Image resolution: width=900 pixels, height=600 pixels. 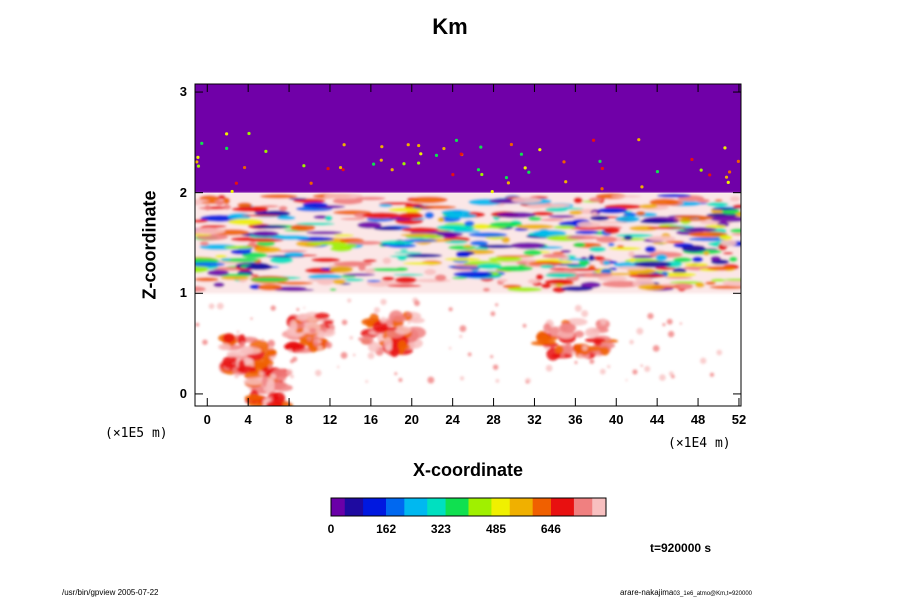 I want to click on colorbar-tick-label: 646, so click(x=550, y=529).